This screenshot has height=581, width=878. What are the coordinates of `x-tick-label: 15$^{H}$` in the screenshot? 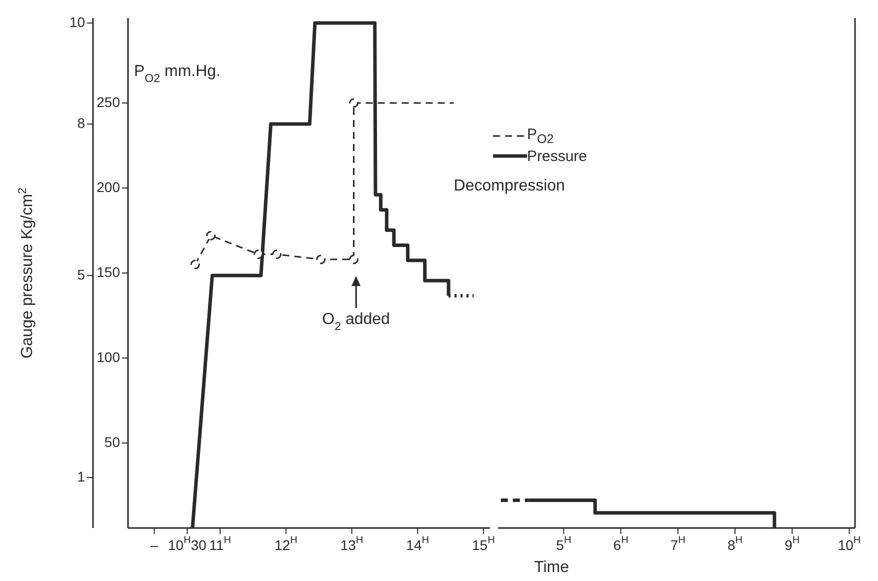 It's located at (483, 544).